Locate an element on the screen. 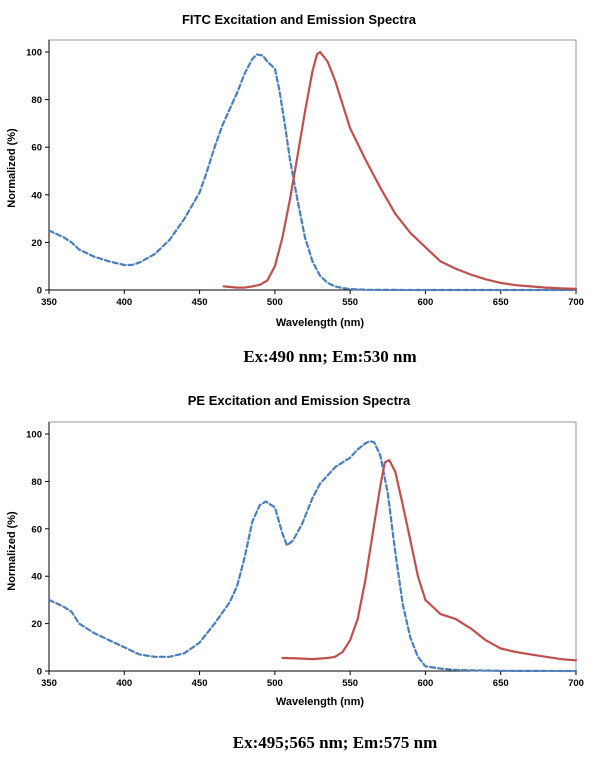 This screenshot has height=768, width=598. pe-x-tick-label: 550 is located at coordinates (350, 683).